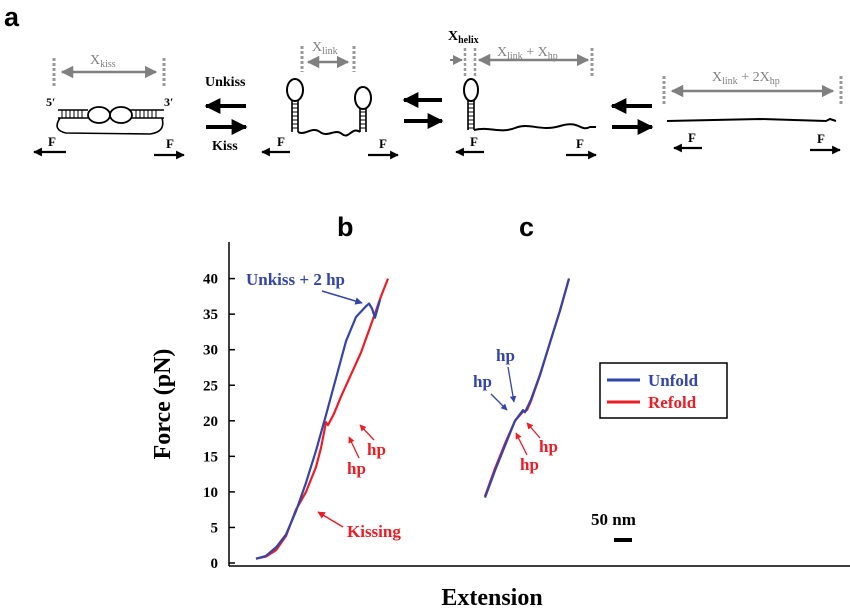 The width and height of the screenshot is (850, 614). Describe the element at coordinates (673, 380) in the screenshot. I see `legend-label-unfold: Unfold` at that location.